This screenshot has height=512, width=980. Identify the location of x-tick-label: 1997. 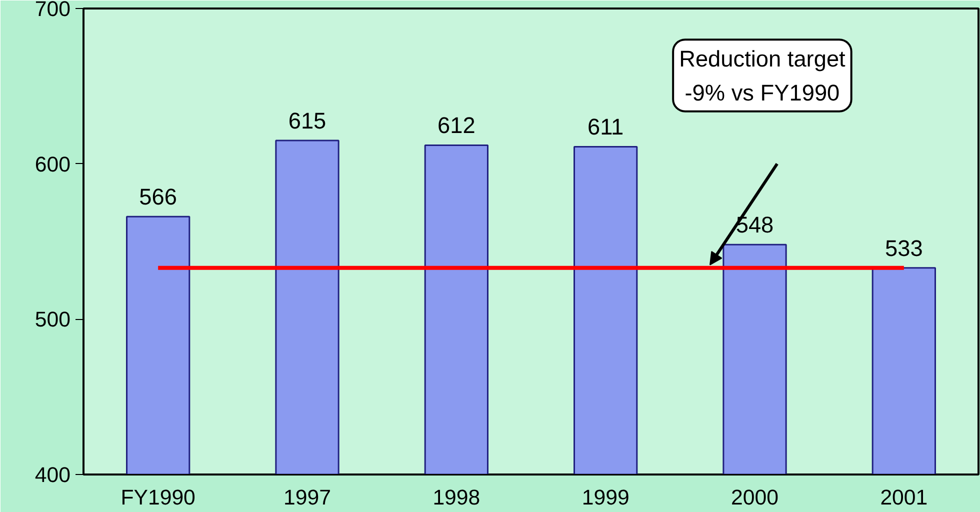
(307, 498).